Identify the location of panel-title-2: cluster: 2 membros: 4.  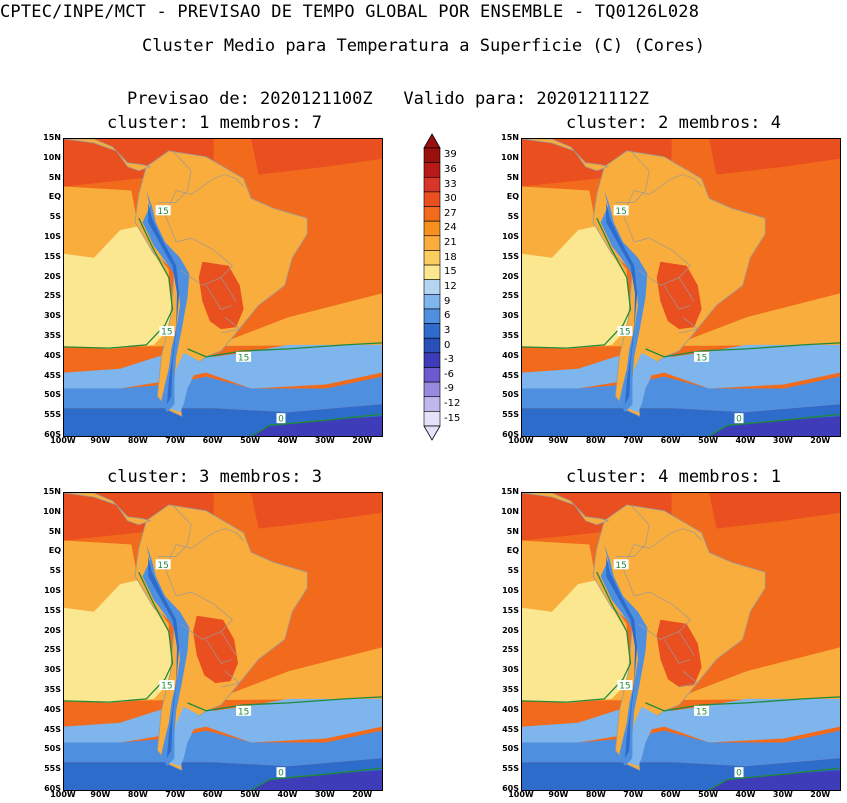
(673, 123).